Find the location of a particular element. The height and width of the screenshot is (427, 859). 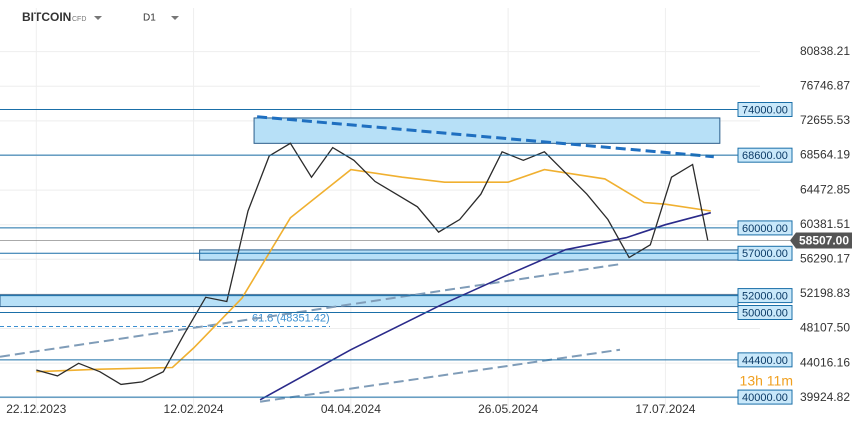

y-tick-label: 60381.51 is located at coordinates (825, 224).